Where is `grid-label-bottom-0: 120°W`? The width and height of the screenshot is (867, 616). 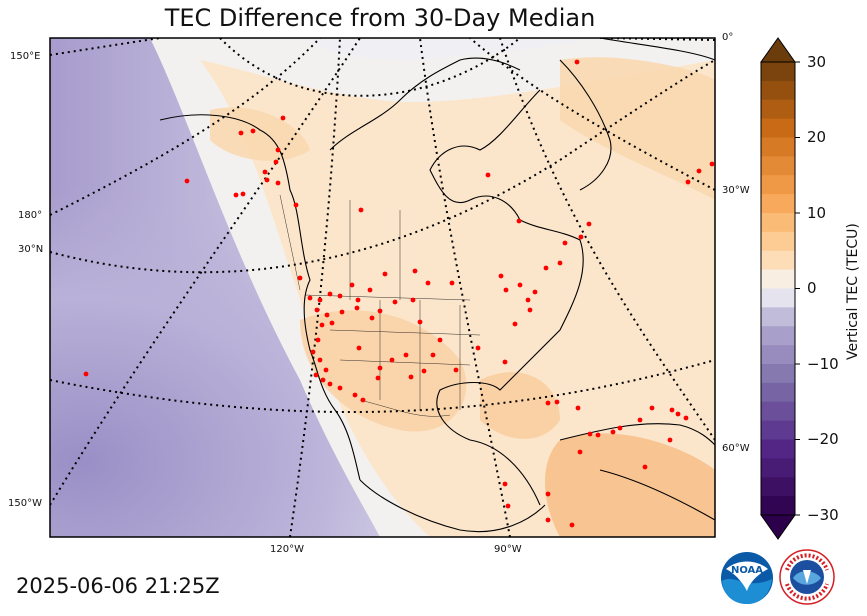
grid-label-bottom-0: 120°W is located at coordinates (287, 549).